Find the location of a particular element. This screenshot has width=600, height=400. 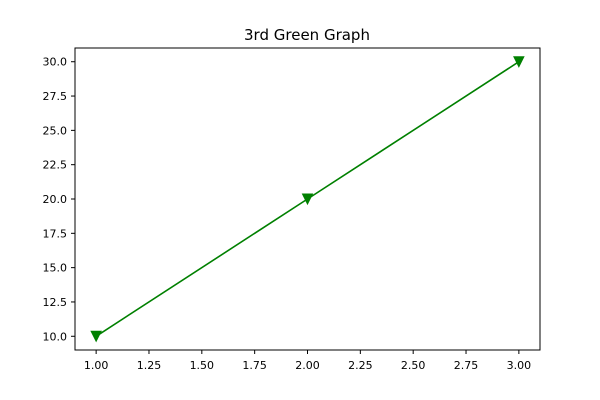

x-tick-label: 1.50 is located at coordinates (202, 365).